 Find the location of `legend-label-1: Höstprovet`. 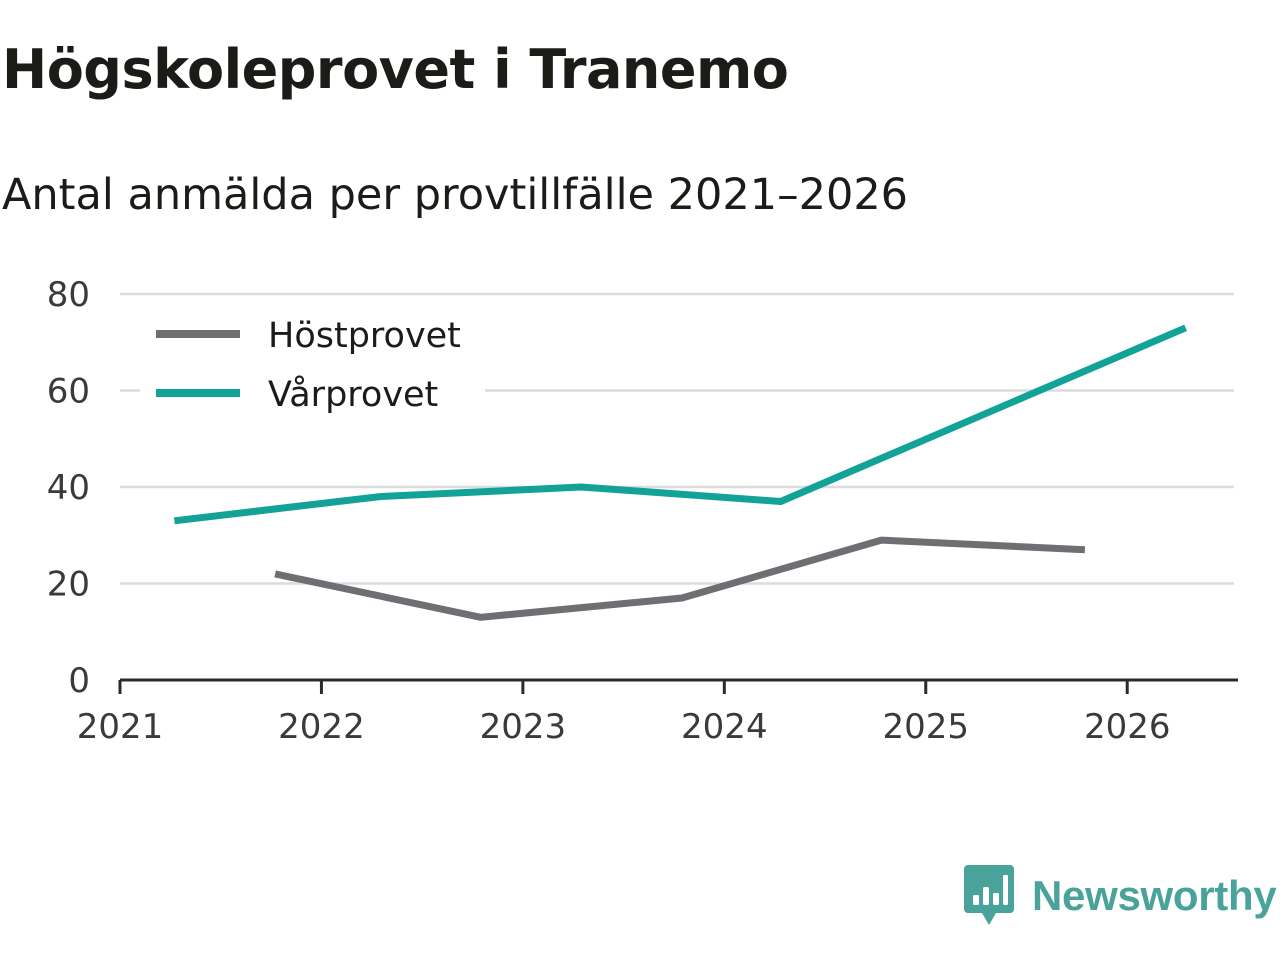

legend-label-1: Höstprovet is located at coordinates (364, 336).